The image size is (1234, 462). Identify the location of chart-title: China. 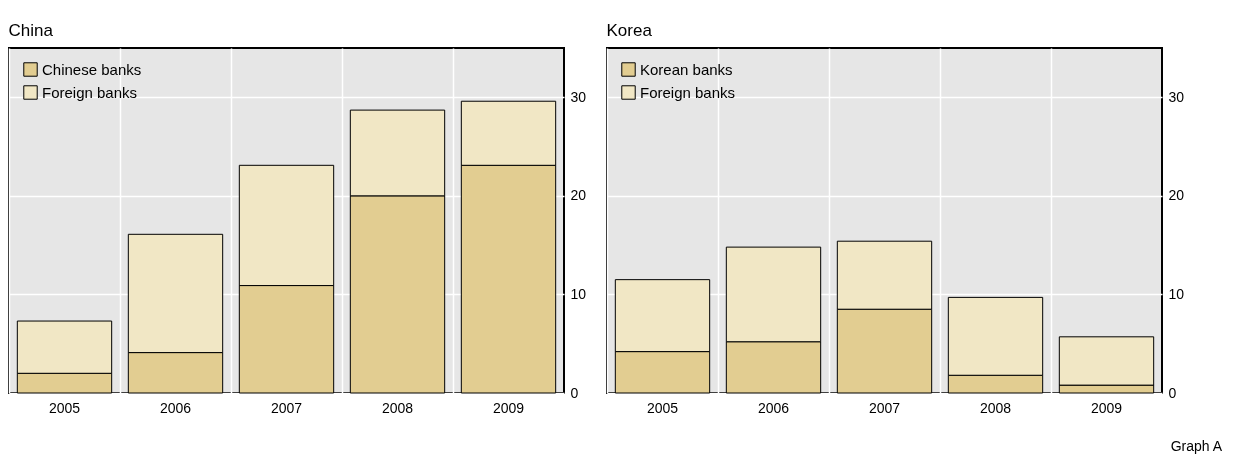
(31, 30).